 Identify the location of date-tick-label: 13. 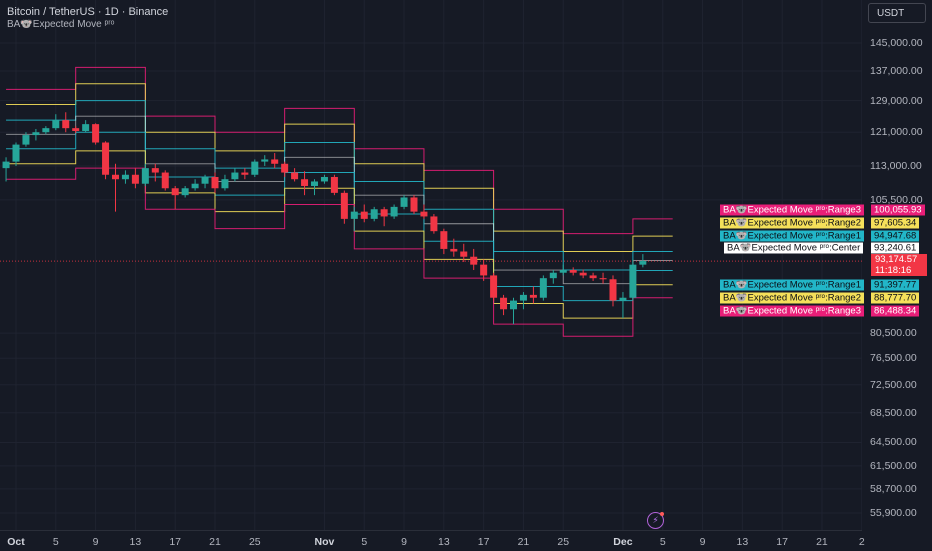
(444, 542).